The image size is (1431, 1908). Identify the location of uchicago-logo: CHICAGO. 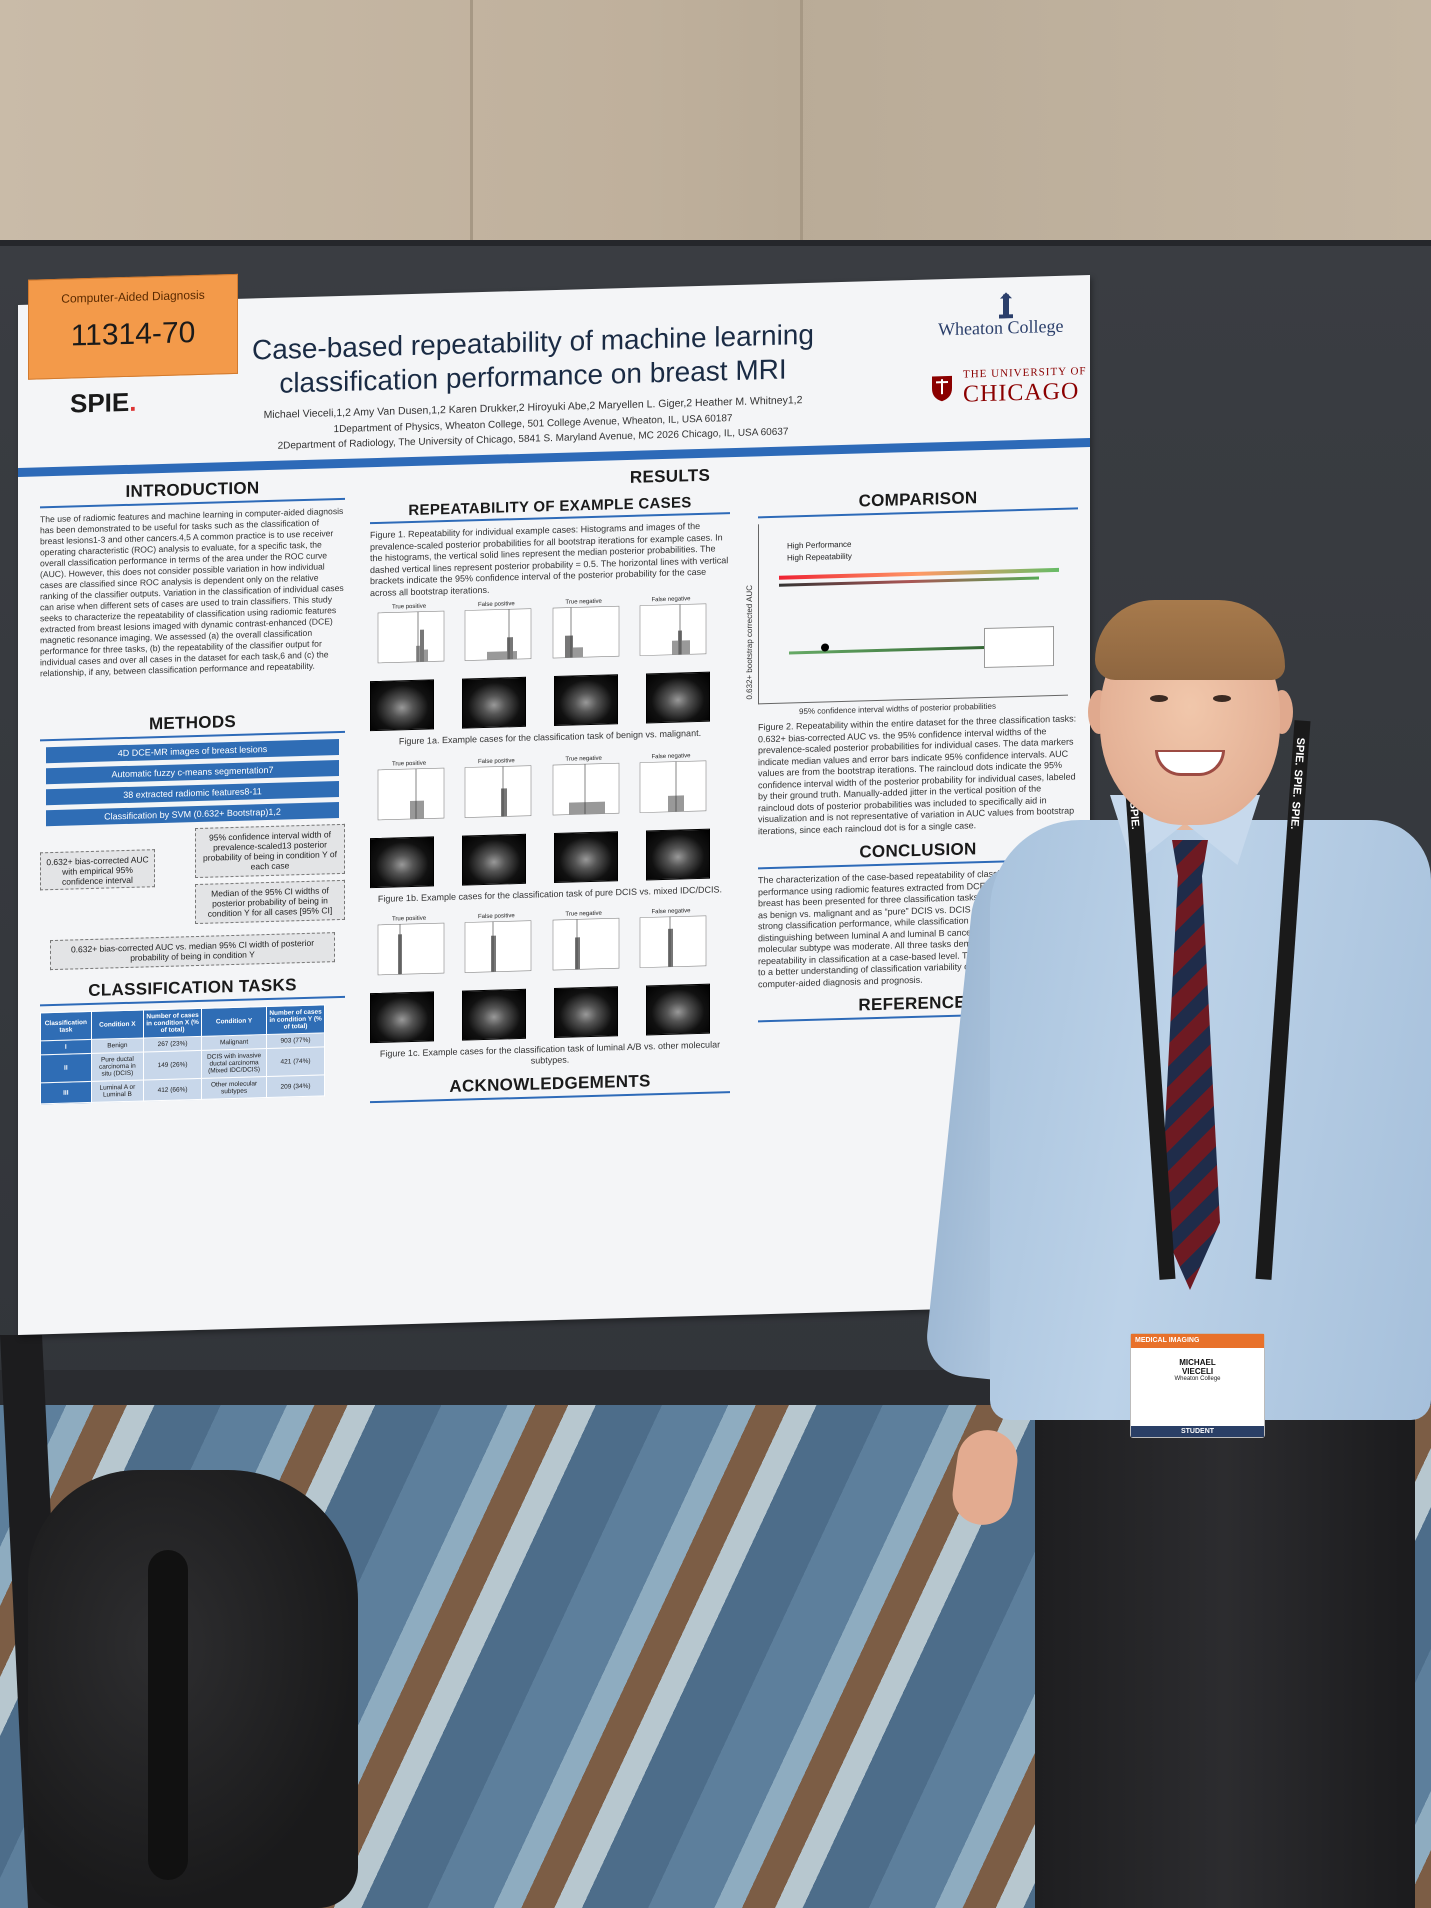
(1021, 393).